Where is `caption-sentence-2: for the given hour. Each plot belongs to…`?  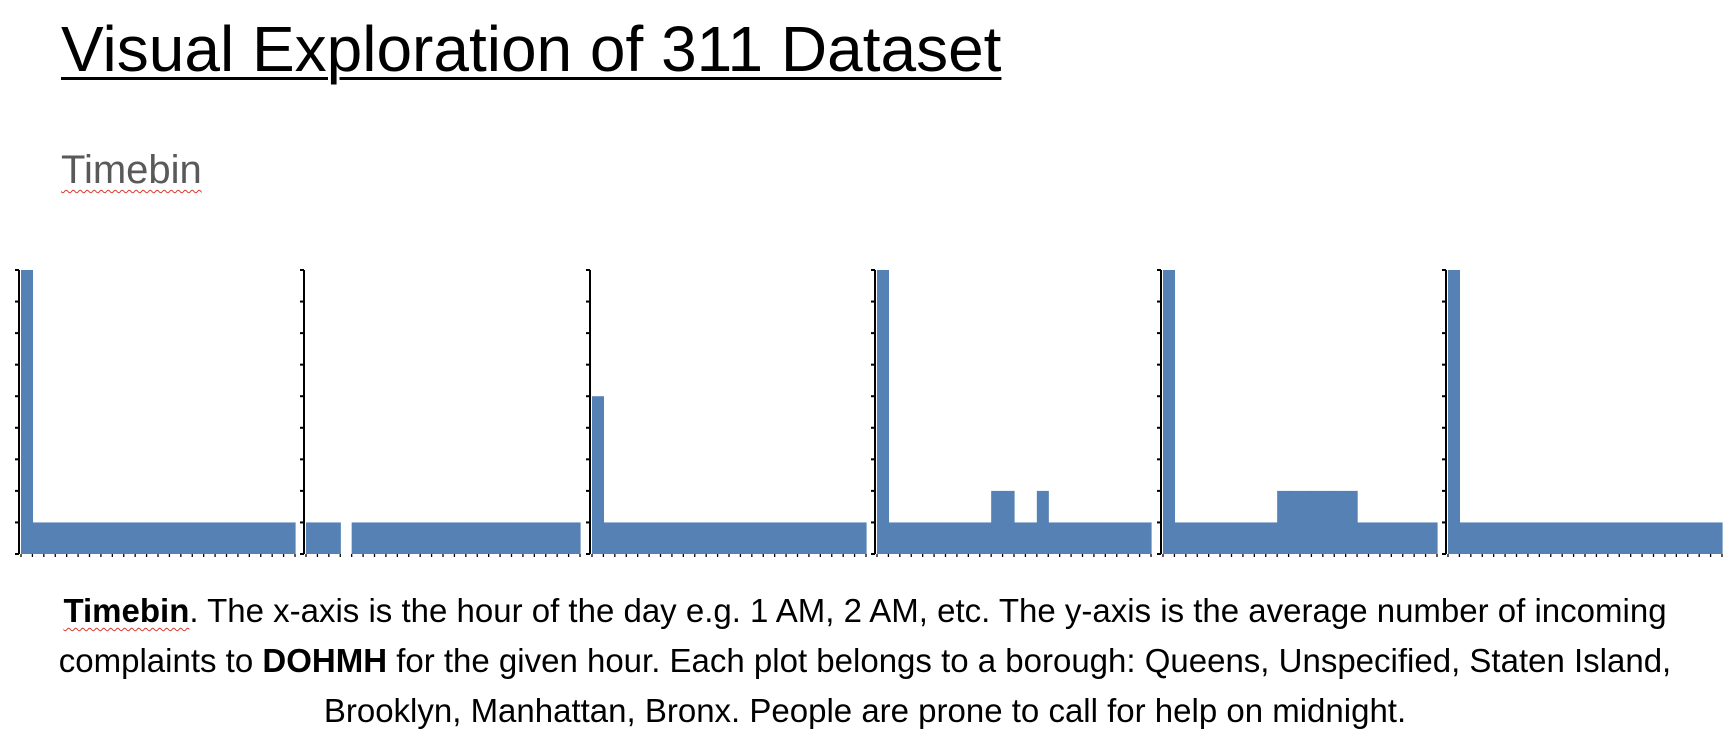
caption-sentence-2: for the given hour. Each plot belongs to… is located at coordinates (997, 685).